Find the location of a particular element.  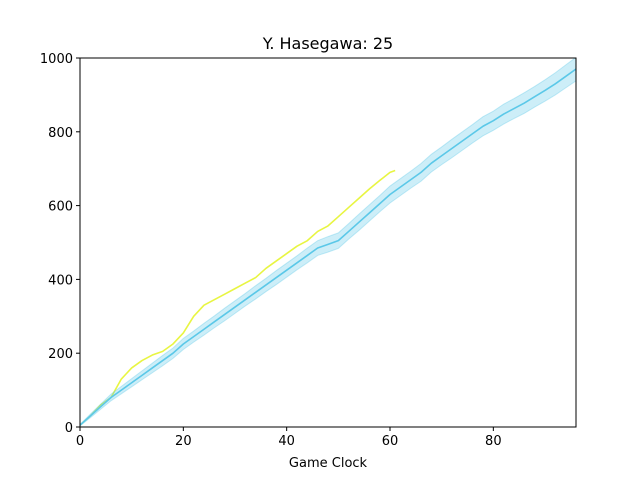

y-tick-label: 800 is located at coordinates (60, 133).